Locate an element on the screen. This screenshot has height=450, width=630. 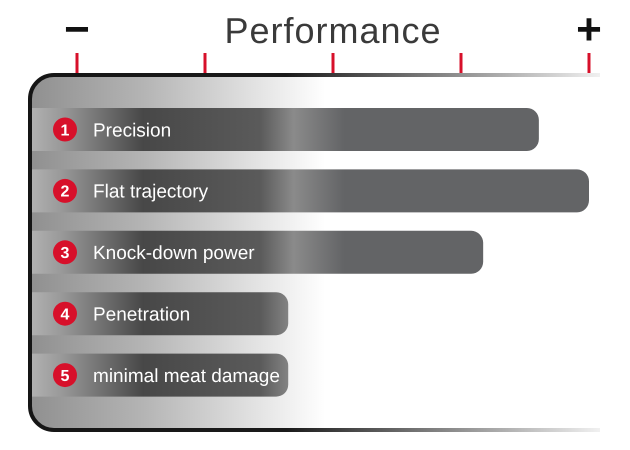
y-tick-label: Flat trajectory is located at coordinates (151, 192).